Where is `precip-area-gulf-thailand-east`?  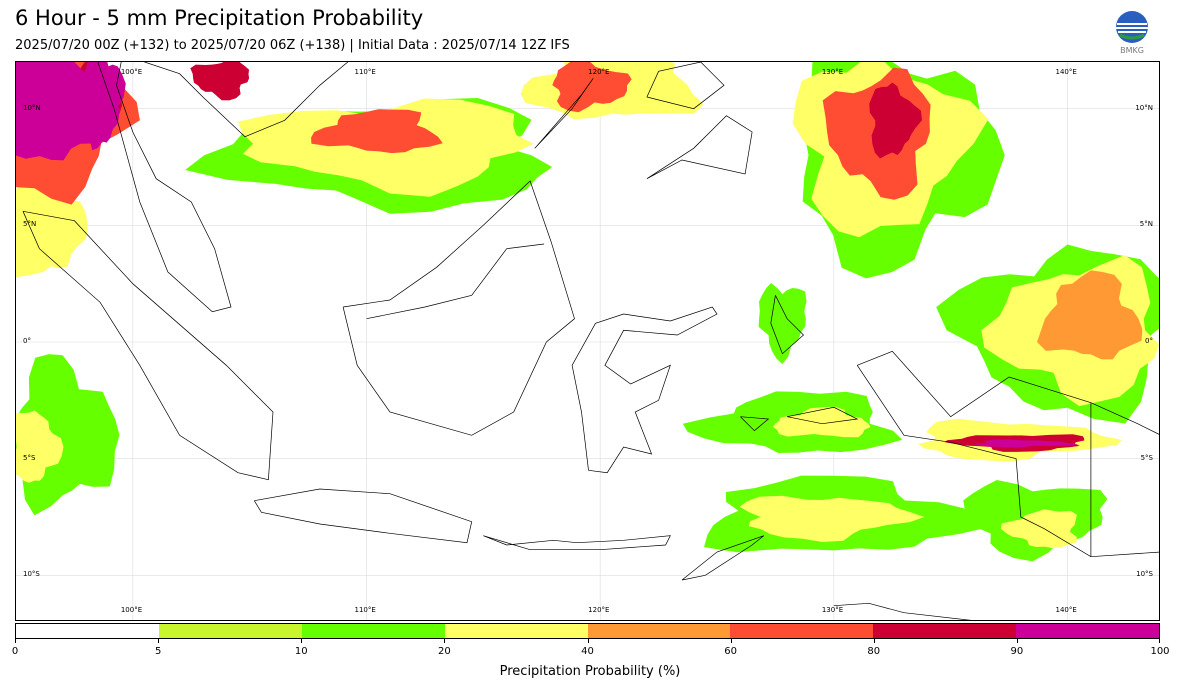 precip-area-gulf-thailand-east is located at coordinates (220, 81).